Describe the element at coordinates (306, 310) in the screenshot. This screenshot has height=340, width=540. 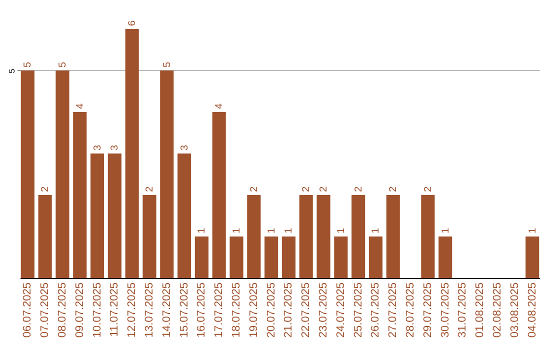
I see `x-tick-label: 22.07.2025` at that location.